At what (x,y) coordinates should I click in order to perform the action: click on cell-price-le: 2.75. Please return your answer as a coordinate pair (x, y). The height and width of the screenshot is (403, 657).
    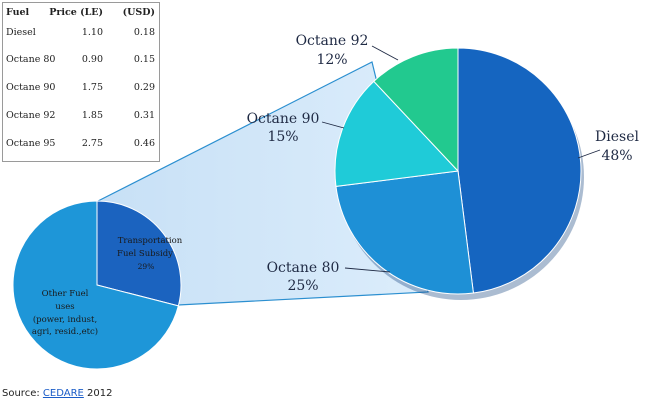
    Looking at the image, I should click on (92, 143).